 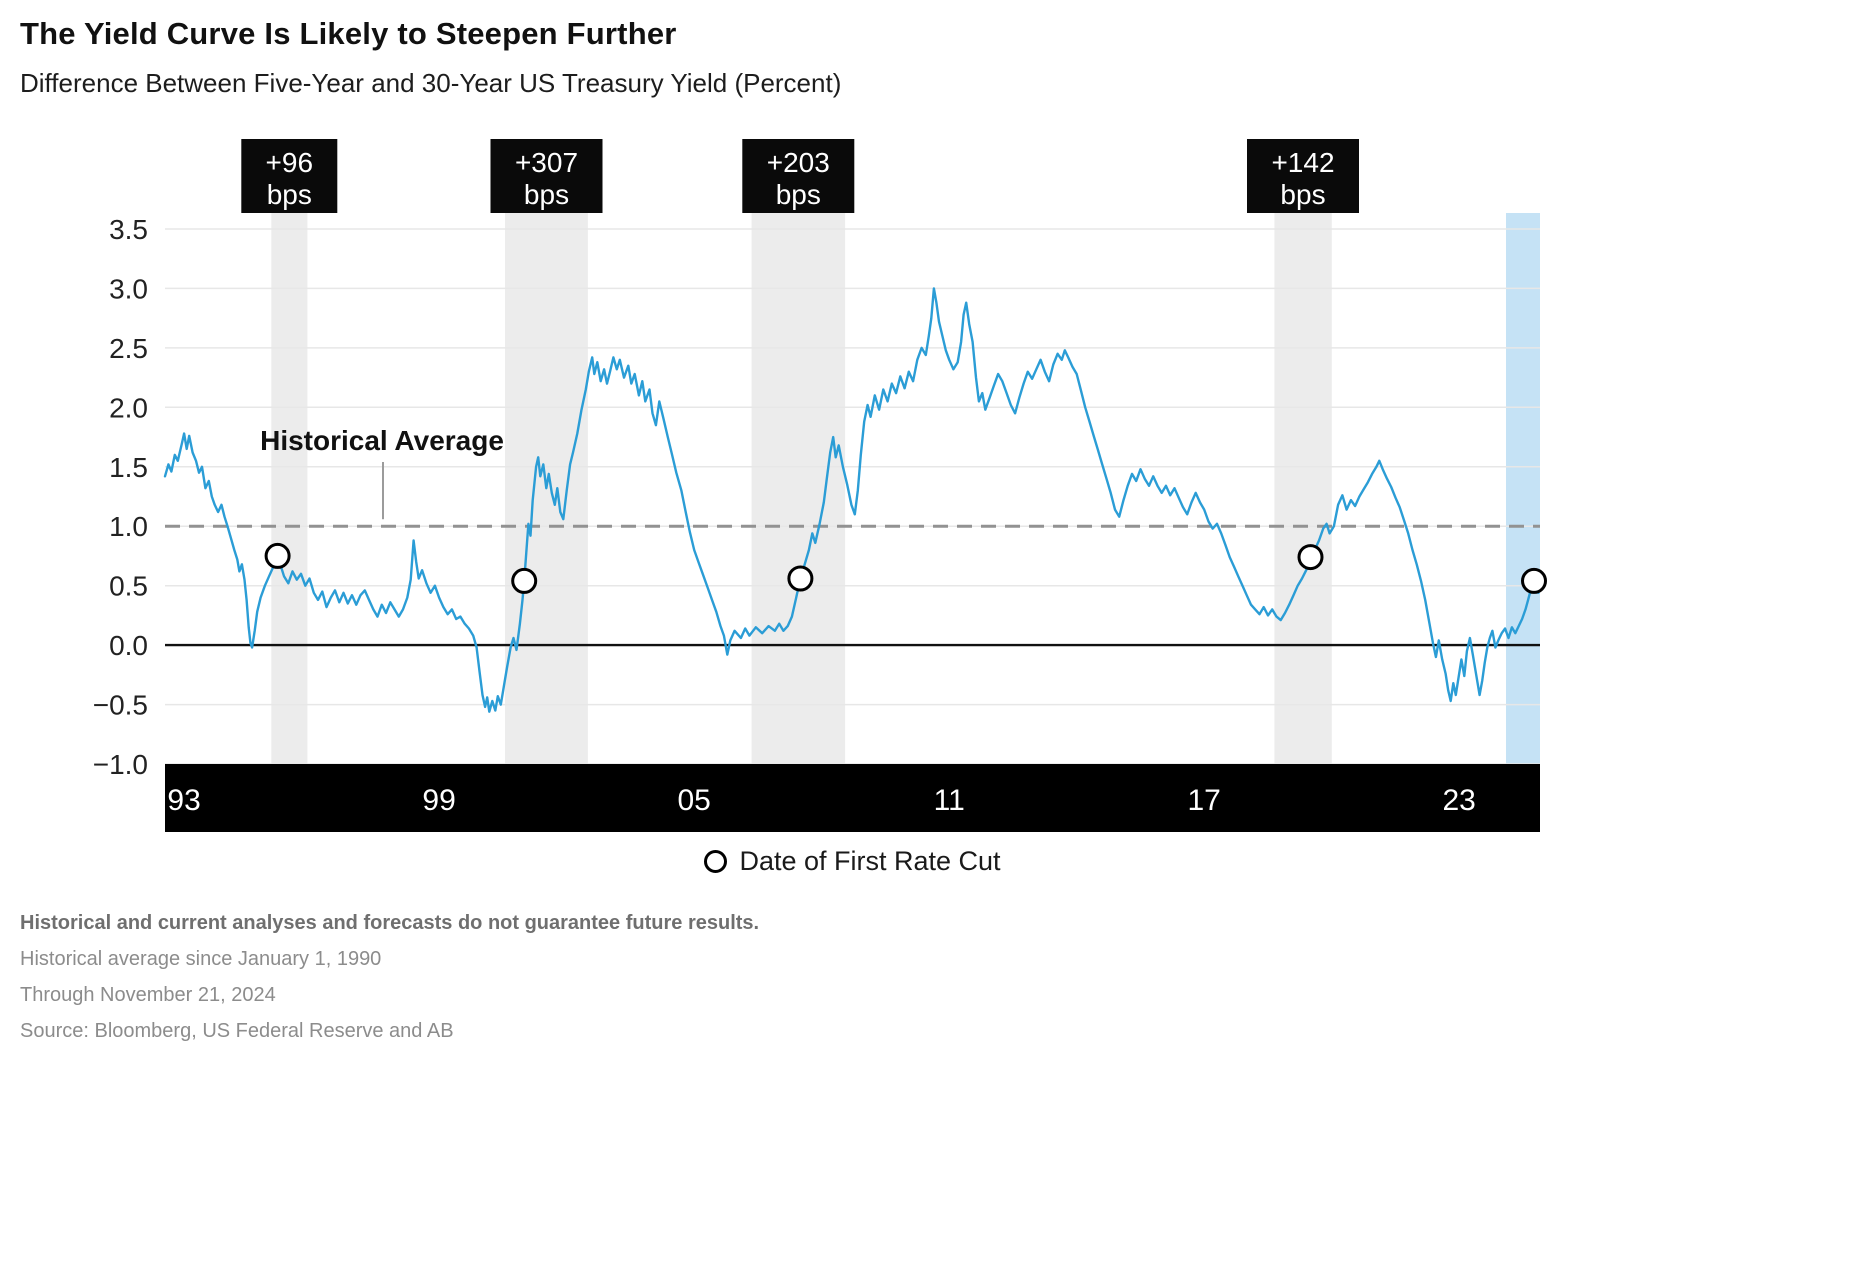 What do you see at coordinates (438, 800) in the screenshot?
I see `x-tick-label: 99` at bounding box center [438, 800].